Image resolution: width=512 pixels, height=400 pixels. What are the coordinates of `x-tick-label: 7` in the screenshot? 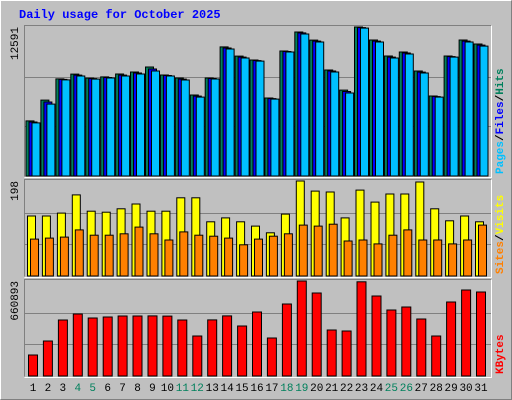 It's located at (122, 389).